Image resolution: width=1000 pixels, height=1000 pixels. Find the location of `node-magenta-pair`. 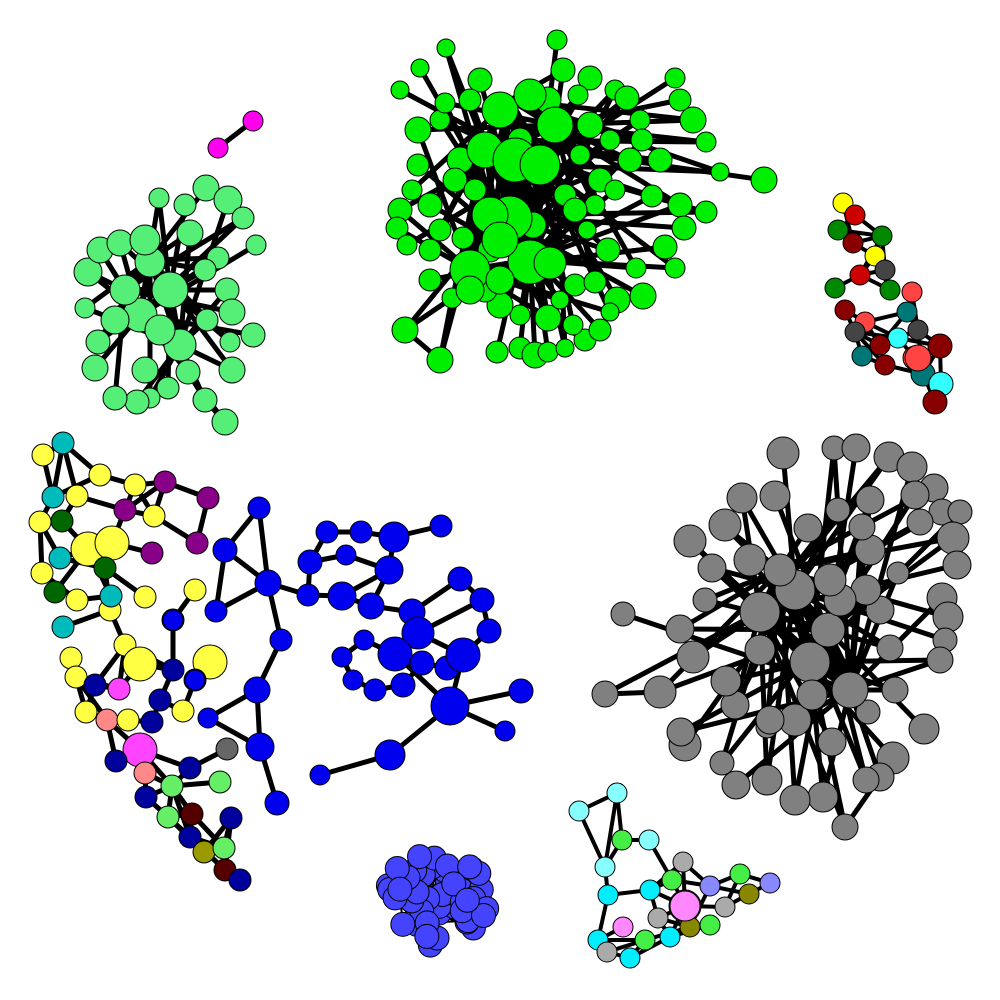

node-magenta-pair is located at coordinates (253, 121).